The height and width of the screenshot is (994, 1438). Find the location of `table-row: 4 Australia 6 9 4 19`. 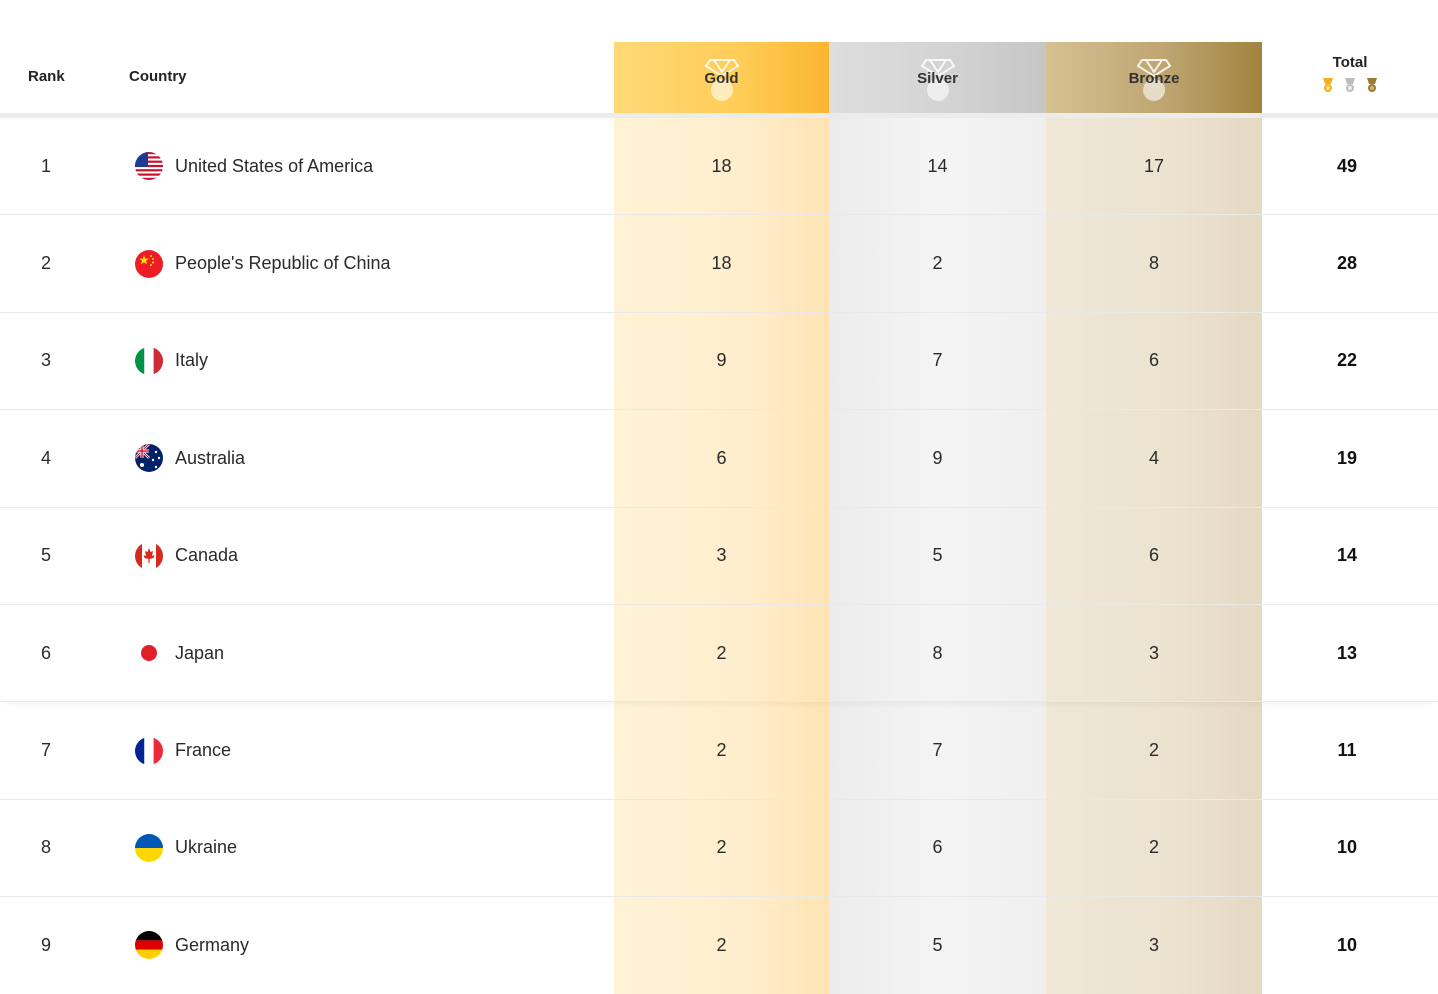

table-row: 4 Australia 6 9 4 19 is located at coordinates (719, 459).